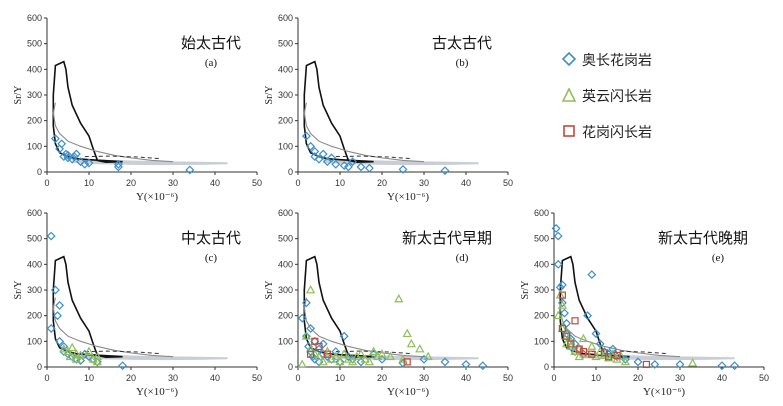 The height and width of the screenshot is (406, 783). Describe the element at coordinates (408, 392) in the screenshot. I see `x-axis-title: Y(×10⁻⁶)` at that location.